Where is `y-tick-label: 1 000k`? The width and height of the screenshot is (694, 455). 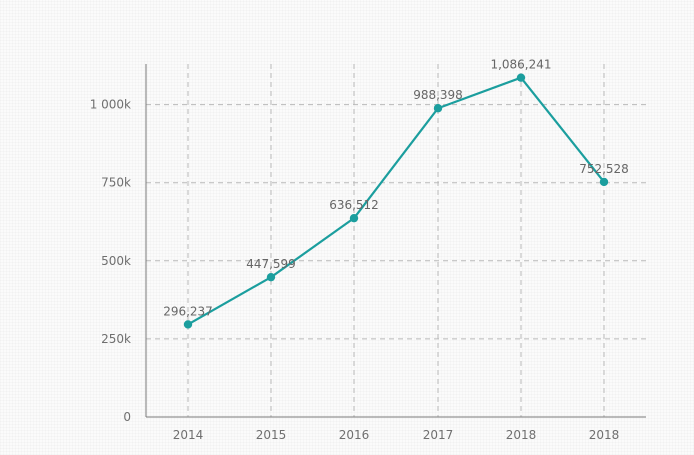 y-tick-label: 1 000k is located at coordinates (110, 105).